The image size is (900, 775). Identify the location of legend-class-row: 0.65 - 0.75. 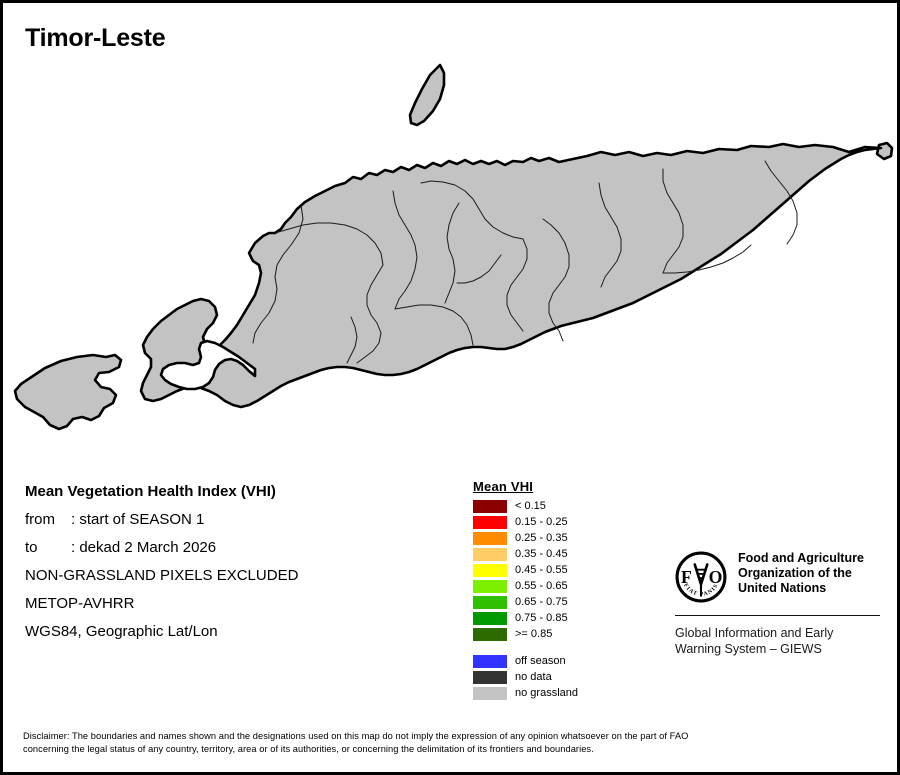
(563, 602).